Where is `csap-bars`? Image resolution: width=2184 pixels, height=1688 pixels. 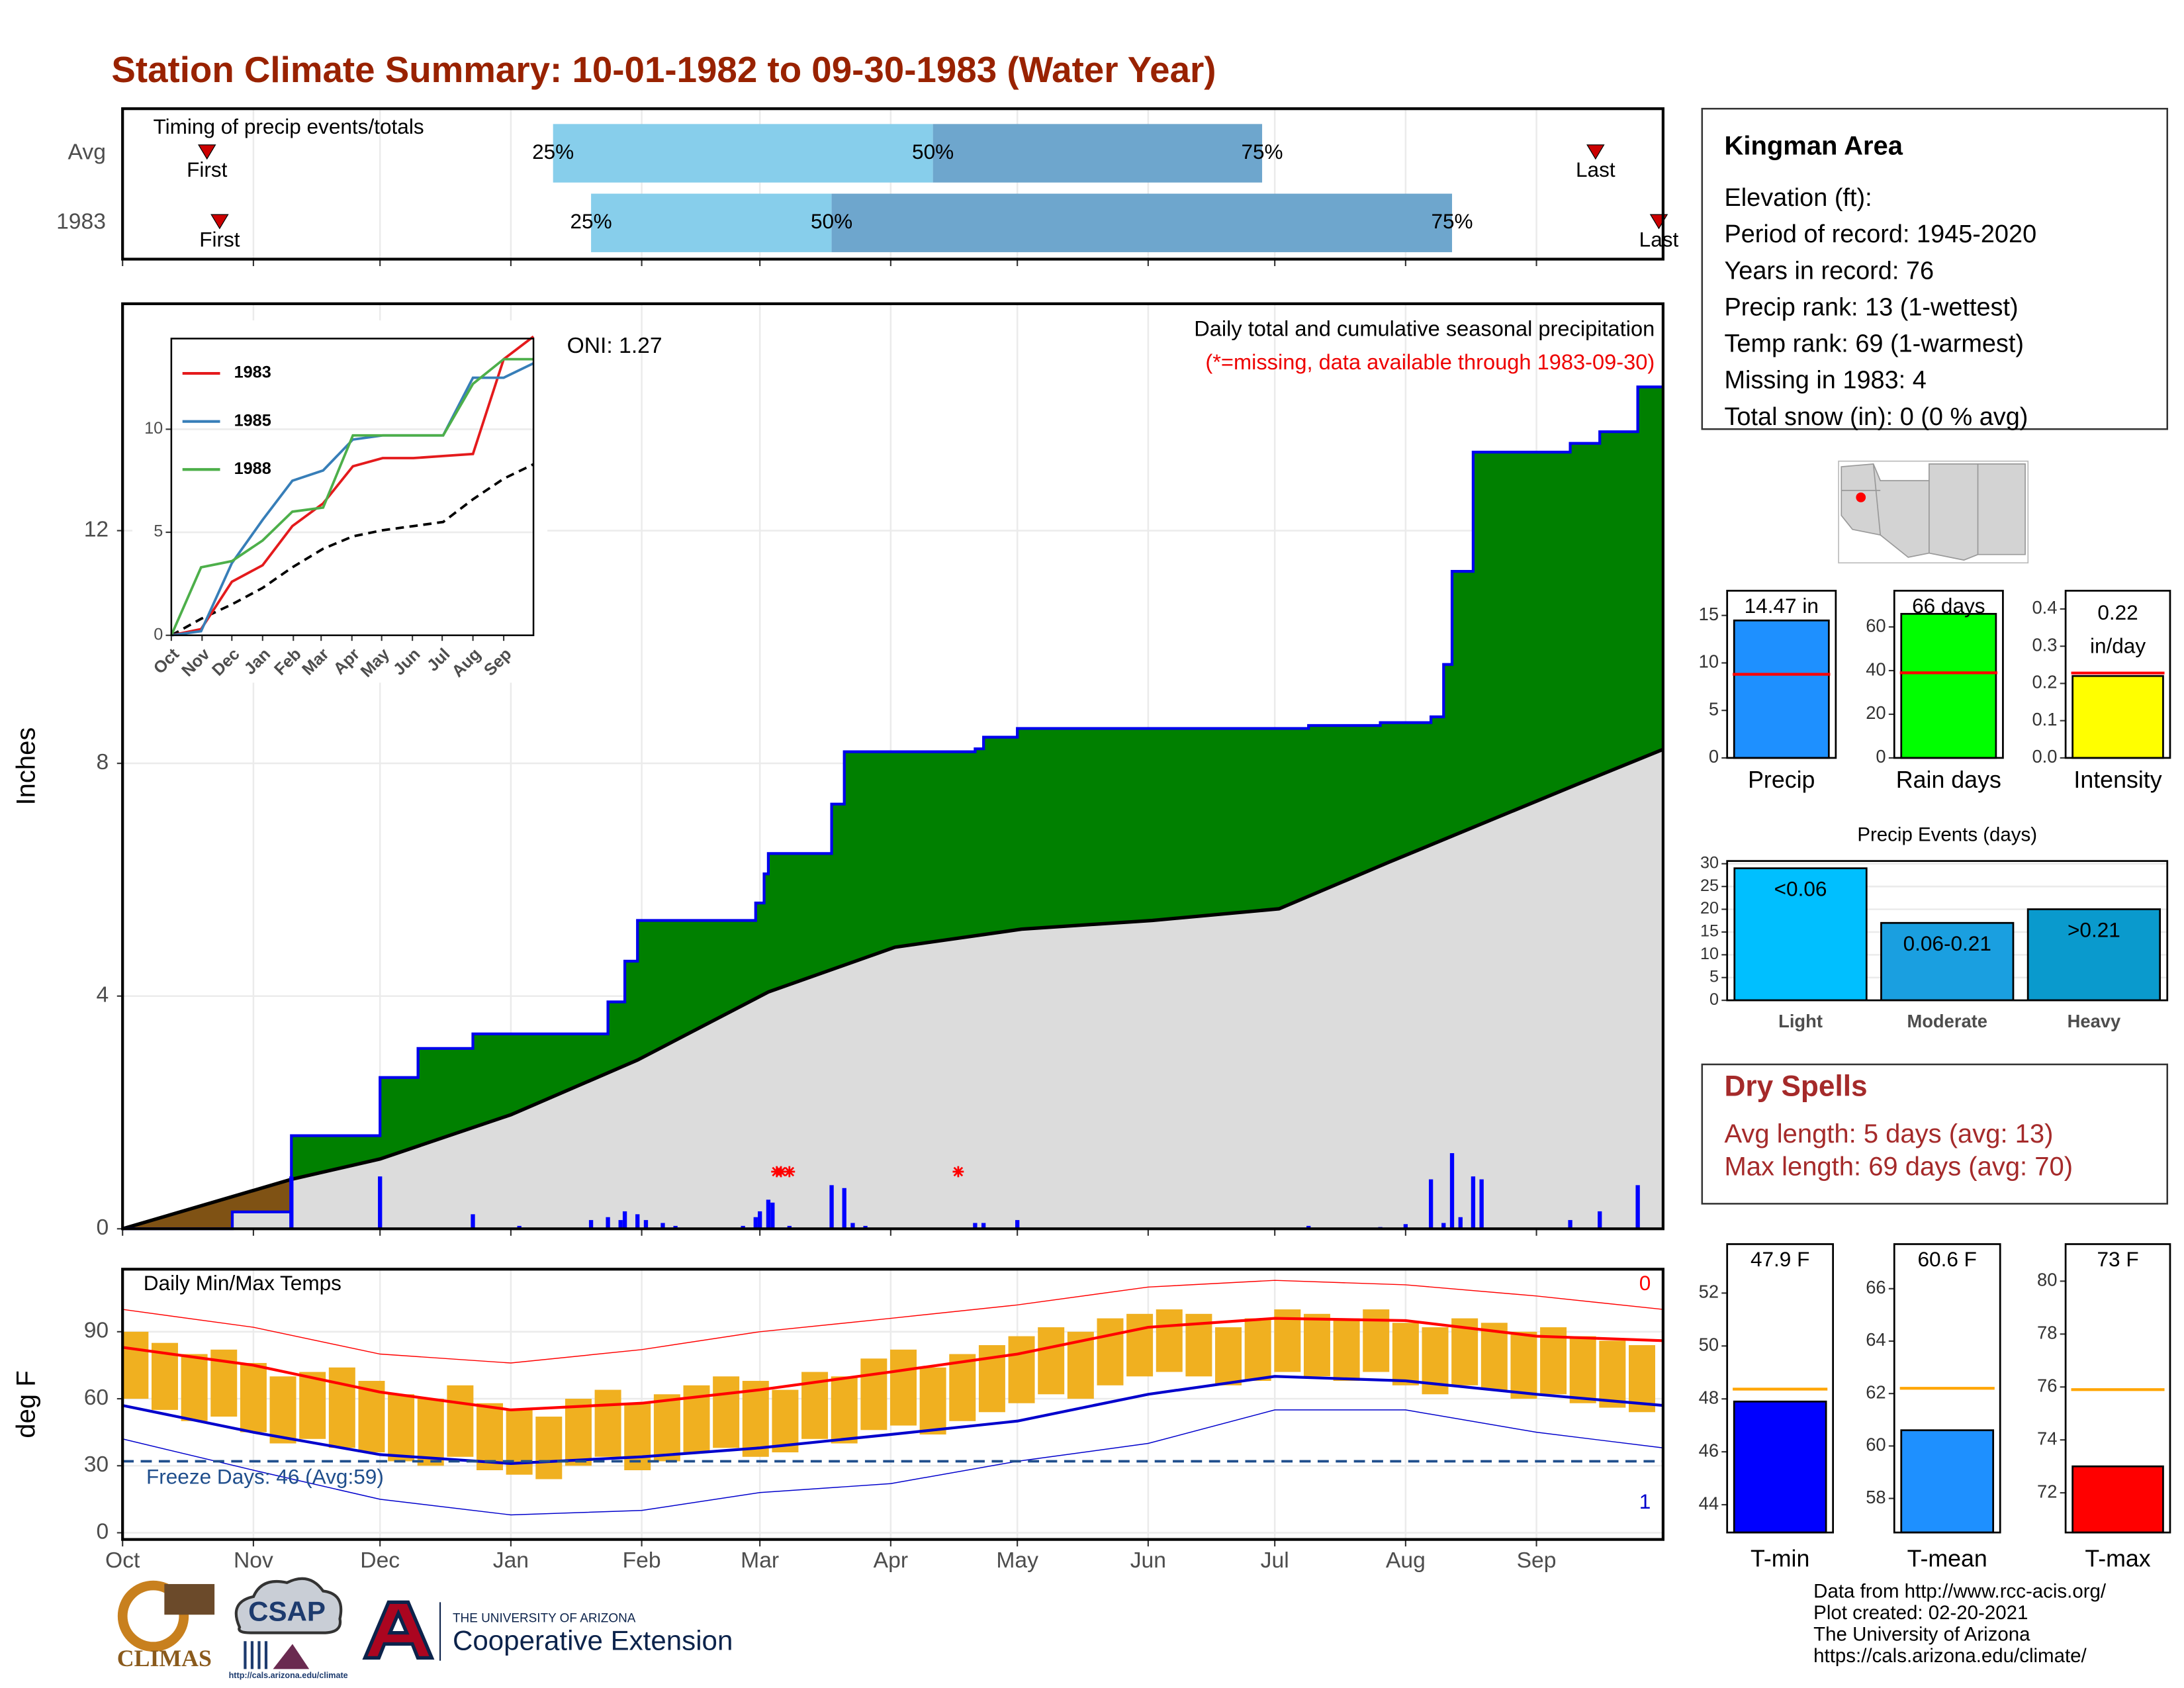 csap-bars is located at coordinates (256, 1655).